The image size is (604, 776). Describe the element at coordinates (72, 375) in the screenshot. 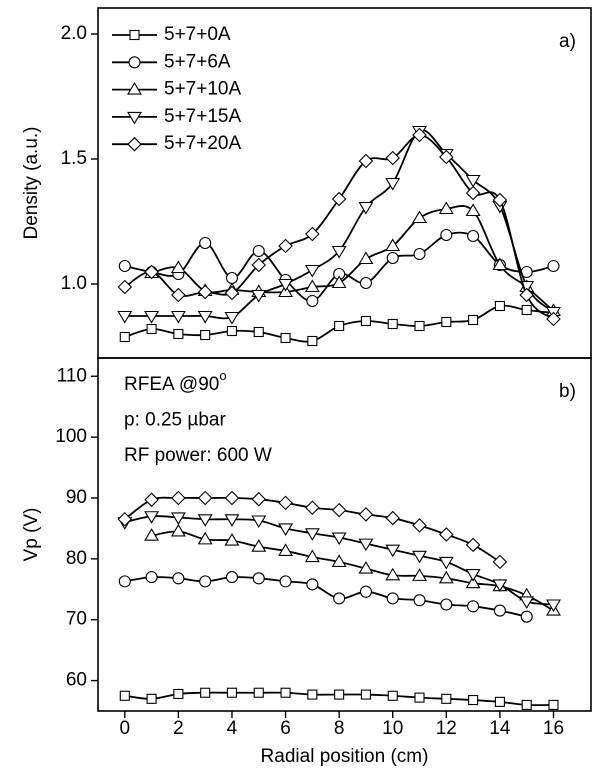

I see `y-tick-label: 110` at that location.